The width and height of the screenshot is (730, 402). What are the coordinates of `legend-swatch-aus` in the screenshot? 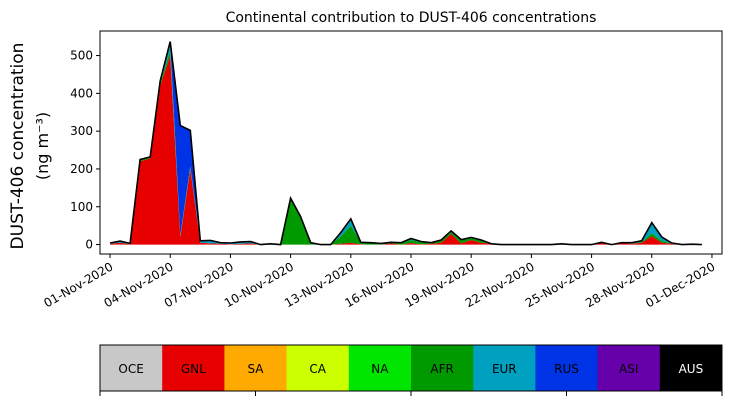 It's located at (691, 368).